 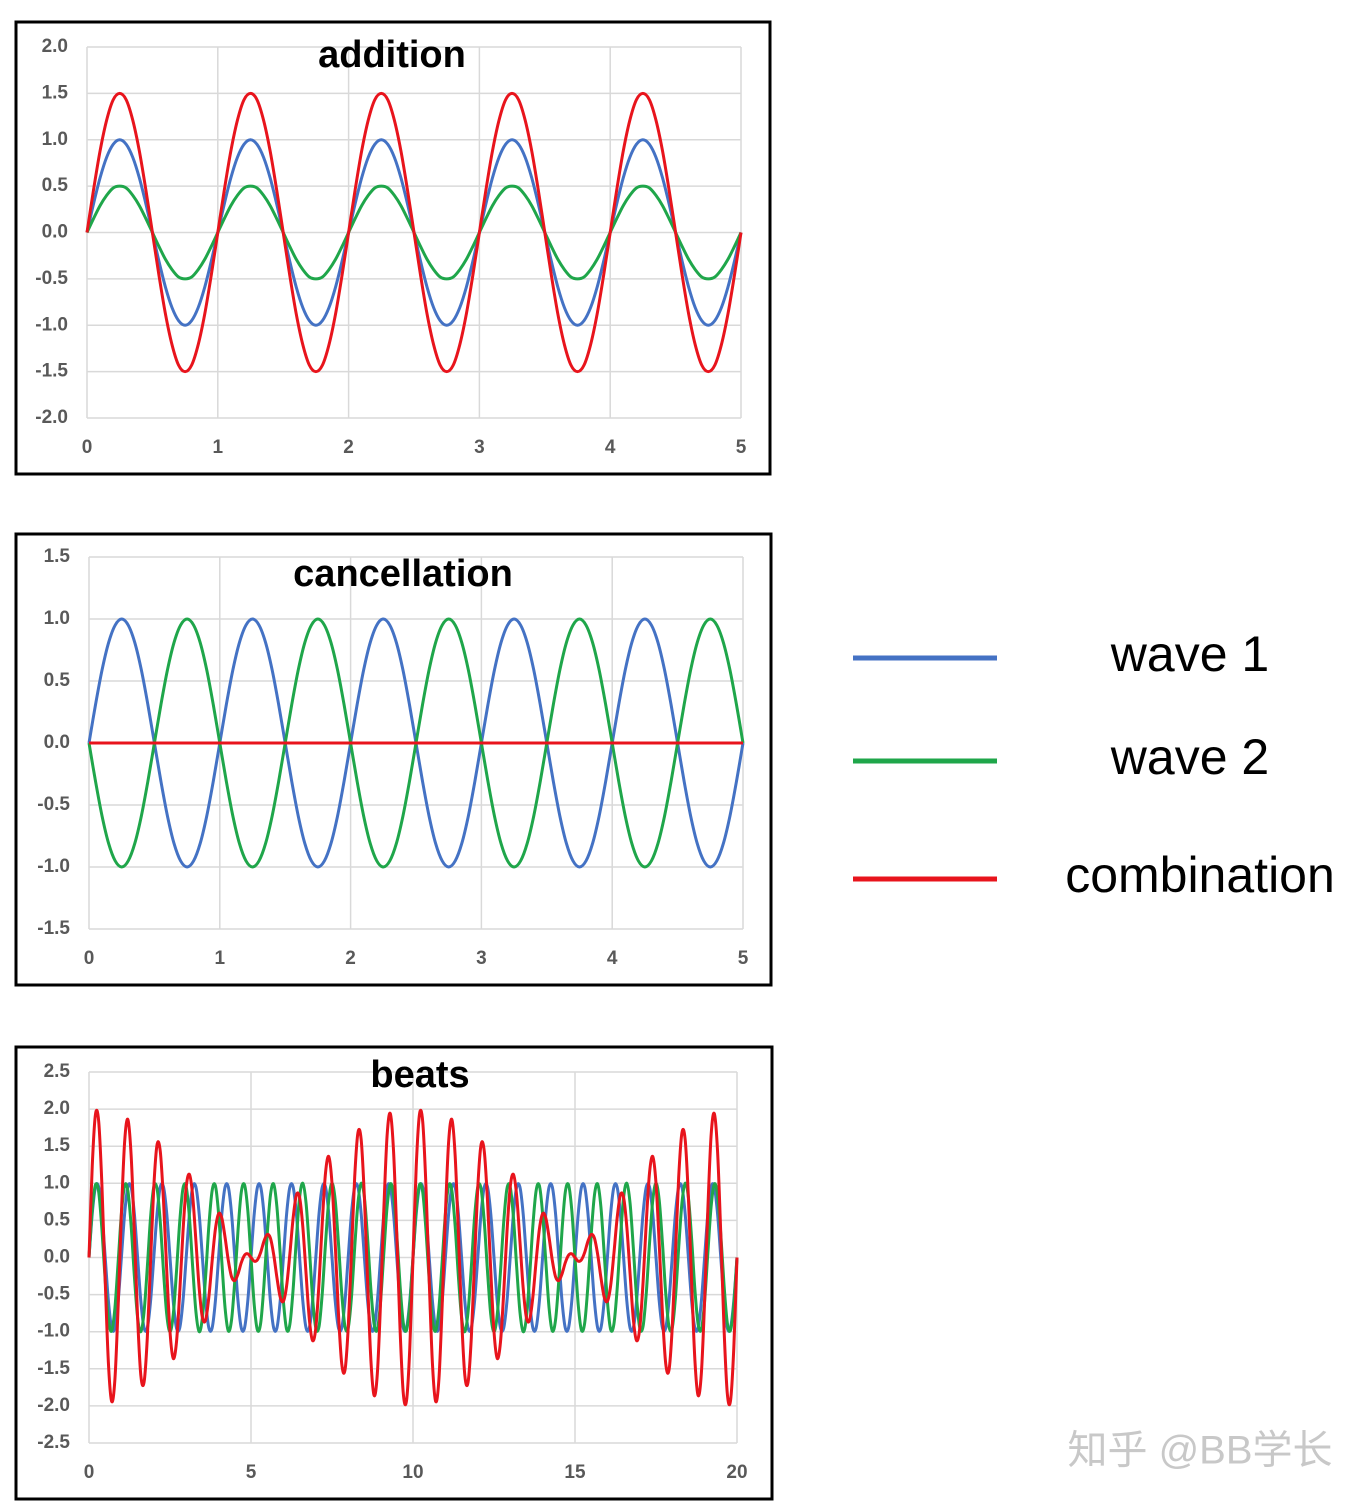 What do you see at coordinates (736, 1472) in the screenshot?
I see `x-tick-label: 20` at bounding box center [736, 1472].